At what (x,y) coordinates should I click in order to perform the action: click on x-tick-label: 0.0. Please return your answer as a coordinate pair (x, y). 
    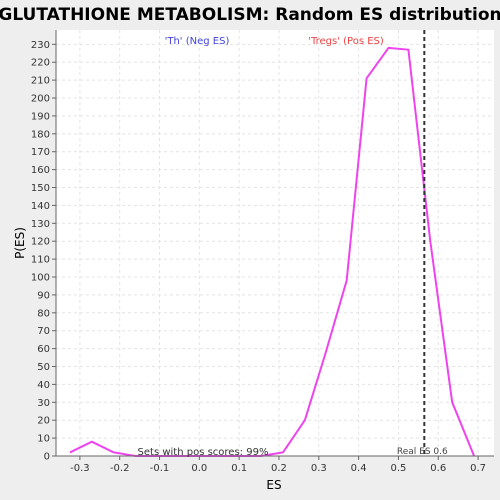
    Looking at the image, I should click on (199, 468).